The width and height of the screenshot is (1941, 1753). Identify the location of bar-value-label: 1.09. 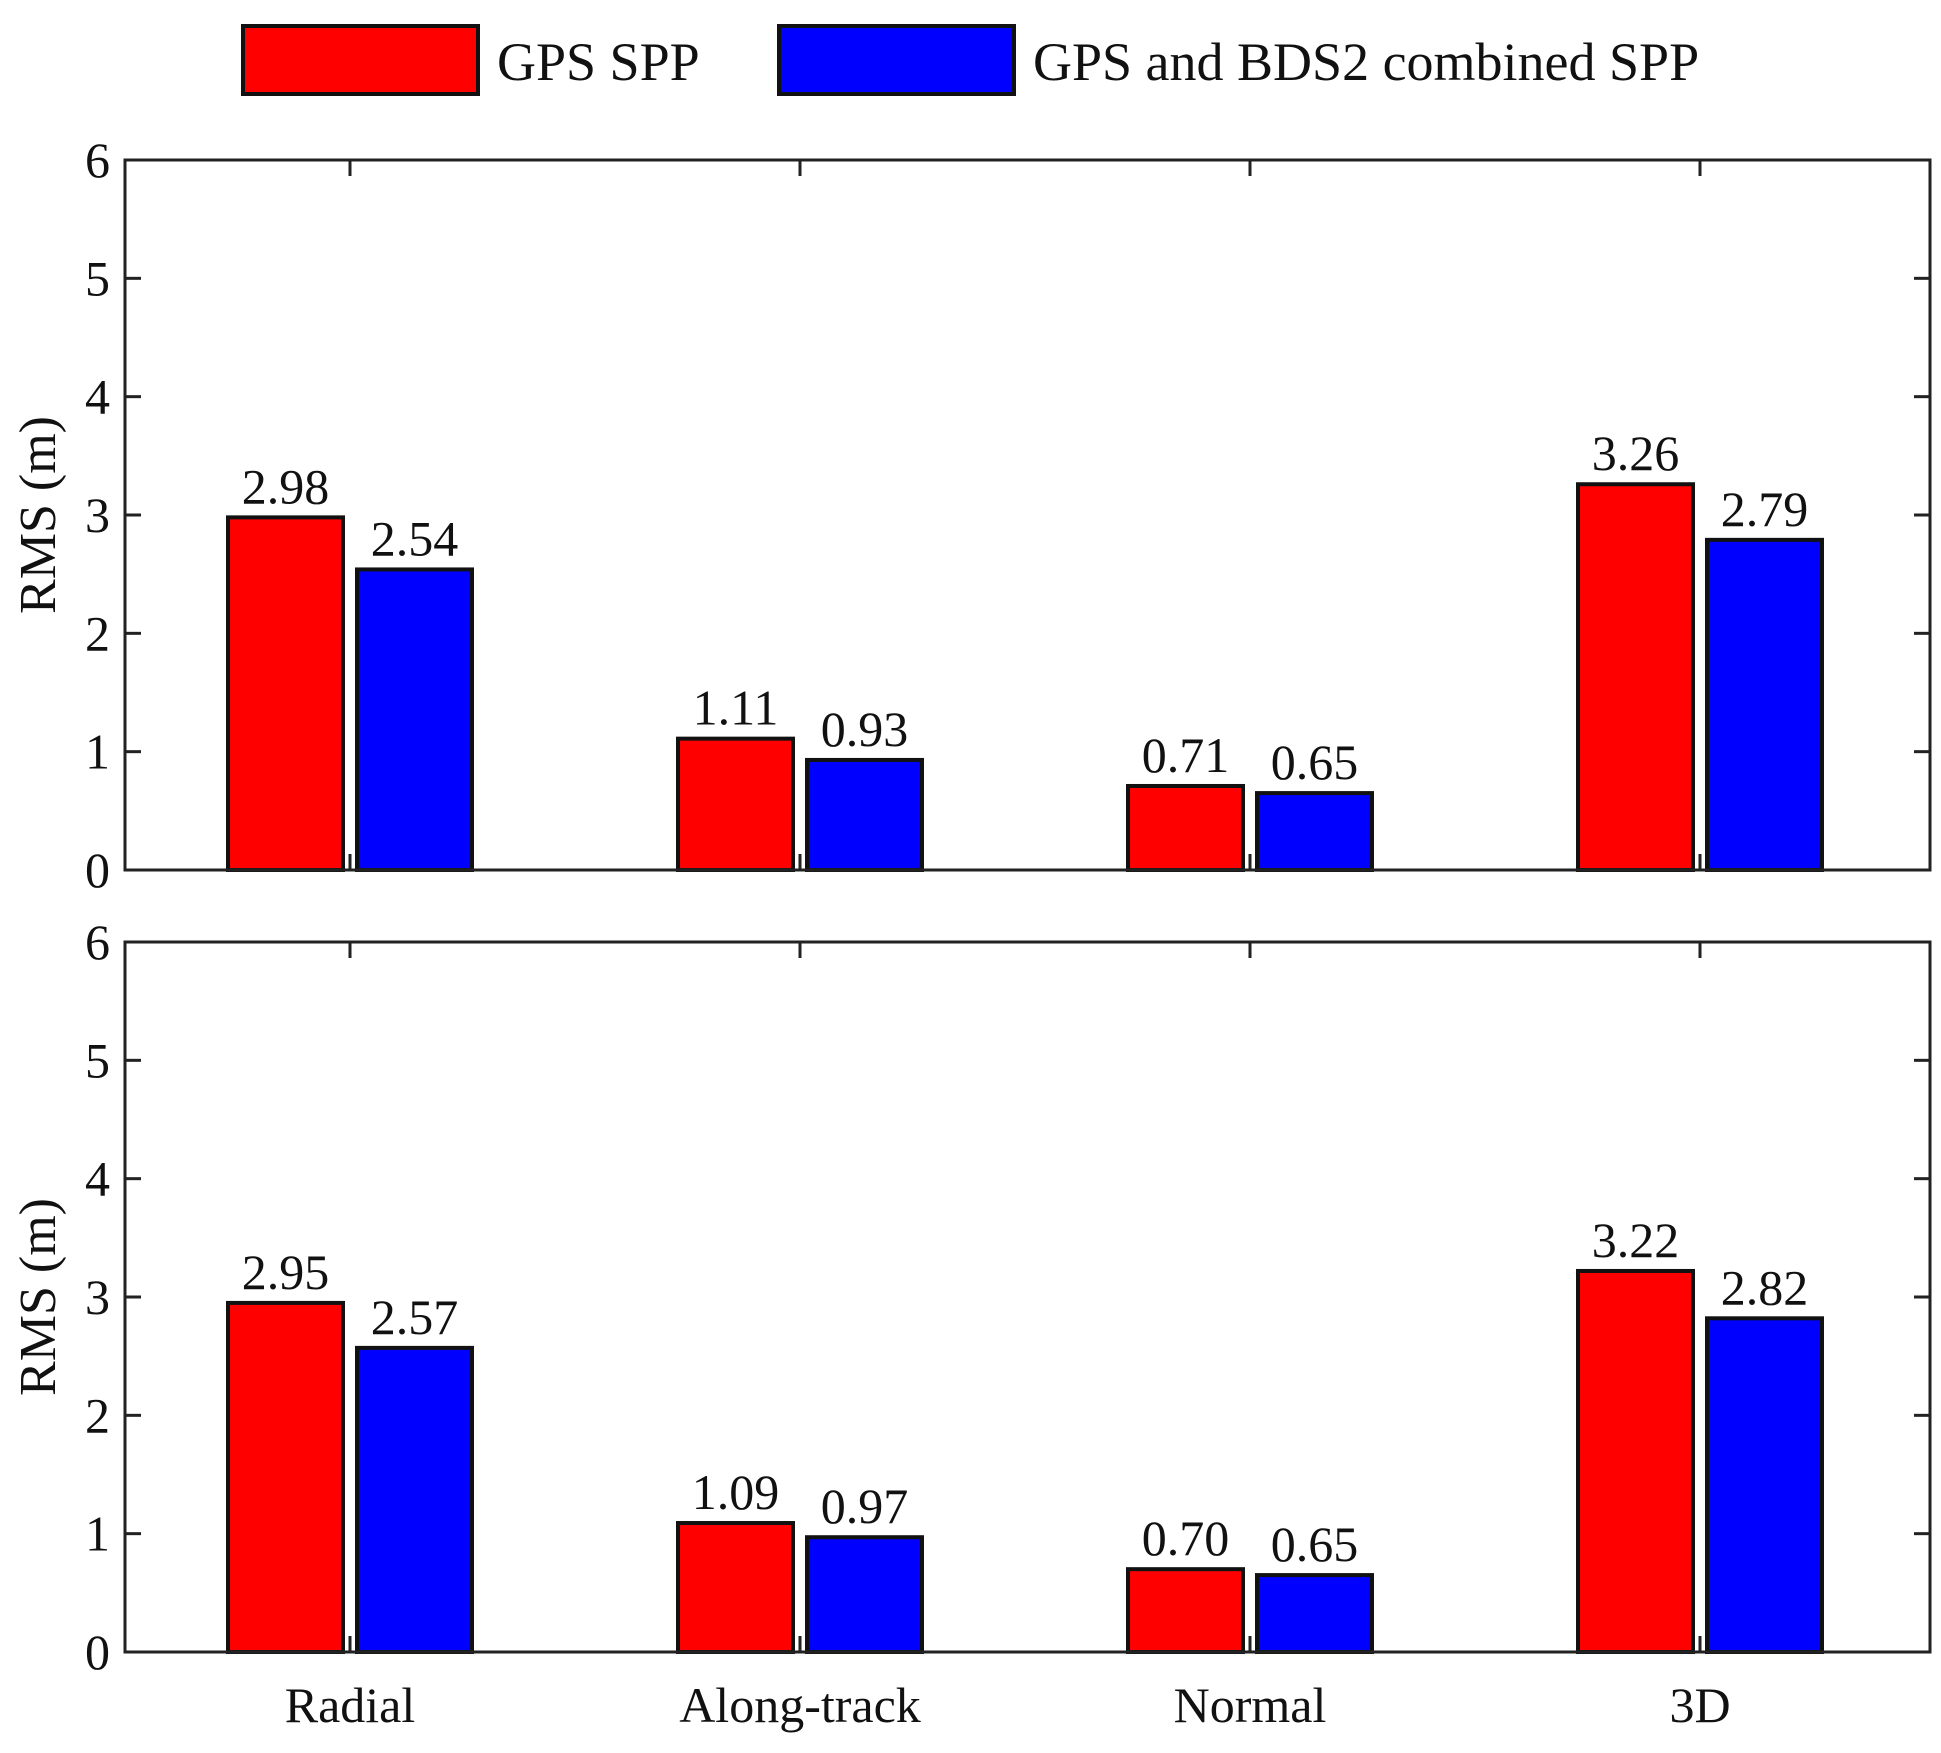
(736, 1492).